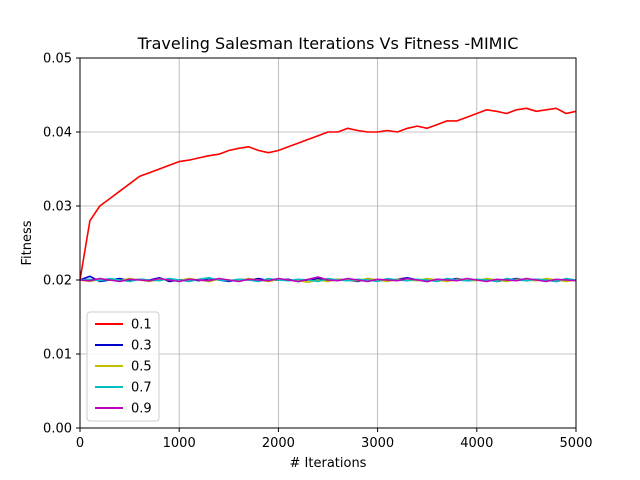 The image size is (640, 480). What do you see at coordinates (61, 244) in the screenshot?
I see `y-axis-ticks: 0.00 0.01 0.02 0.03 0.04 0.05` at bounding box center [61, 244].